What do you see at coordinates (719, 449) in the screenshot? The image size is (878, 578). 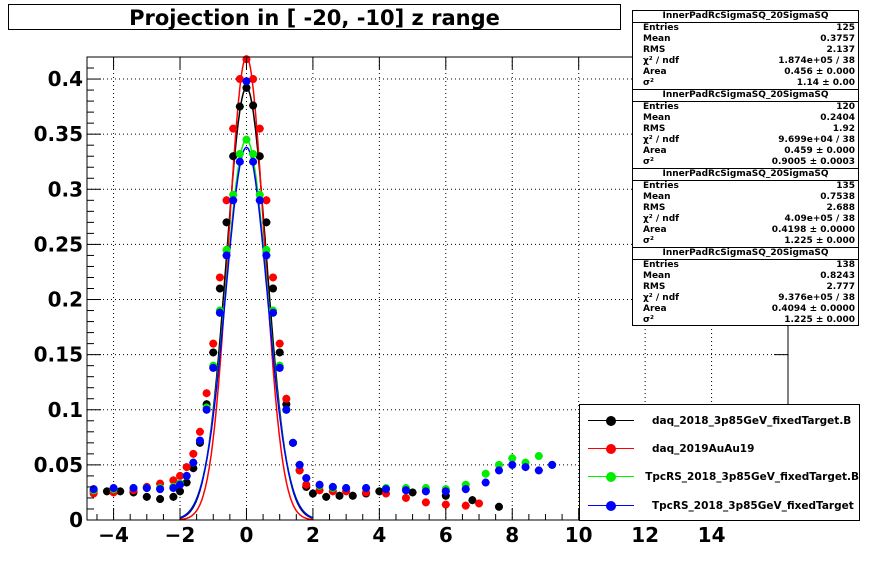 I see `legend-item-1: daq_2019AuAu19` at bounding box center [719, 449].